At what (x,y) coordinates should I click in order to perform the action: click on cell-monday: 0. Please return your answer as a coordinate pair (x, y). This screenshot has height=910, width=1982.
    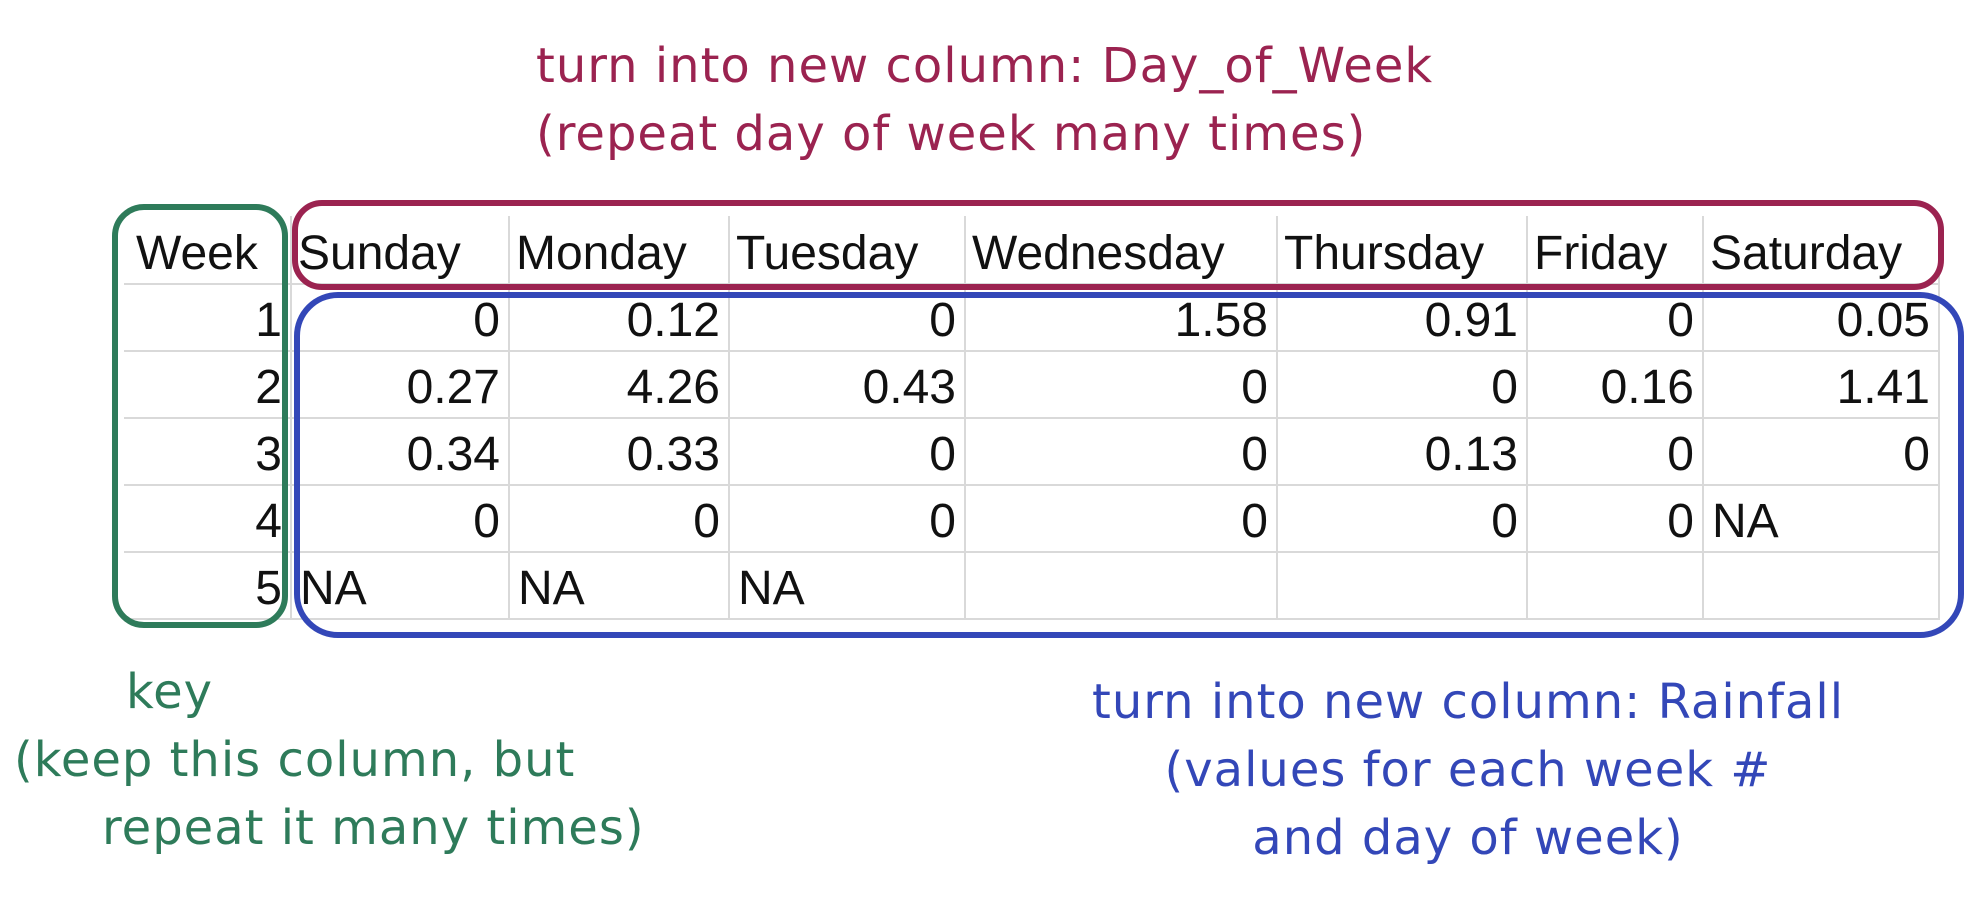
    Looking at the image, I should click on (619, 518).